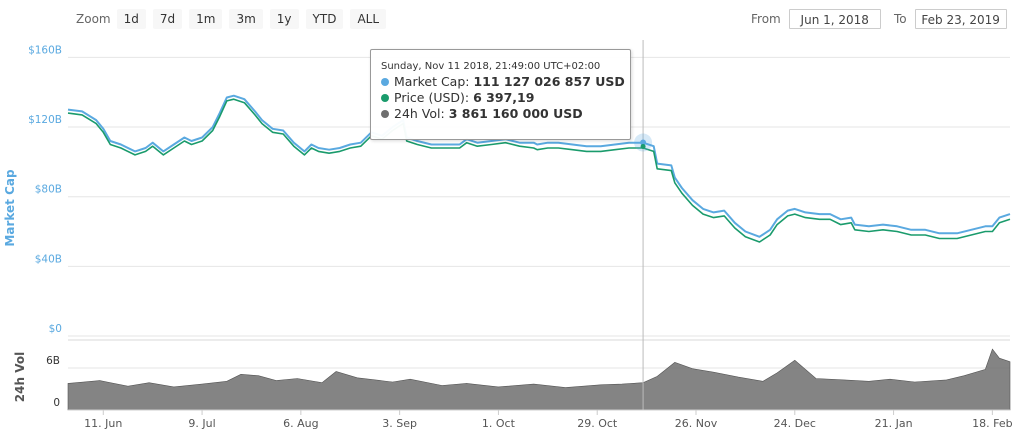 Image resolution: width=1013 pixels, height=432 pixels. What do you see at coordinates (643, 147) in the screenshot?
I see `price-hover-point` at bounding box center [643, 147].